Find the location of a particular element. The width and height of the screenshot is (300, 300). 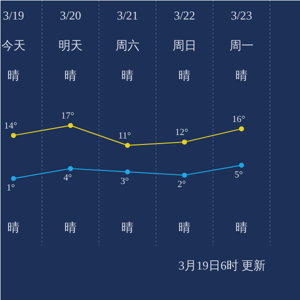

text: 周六 is located at coordinates (128, 45).